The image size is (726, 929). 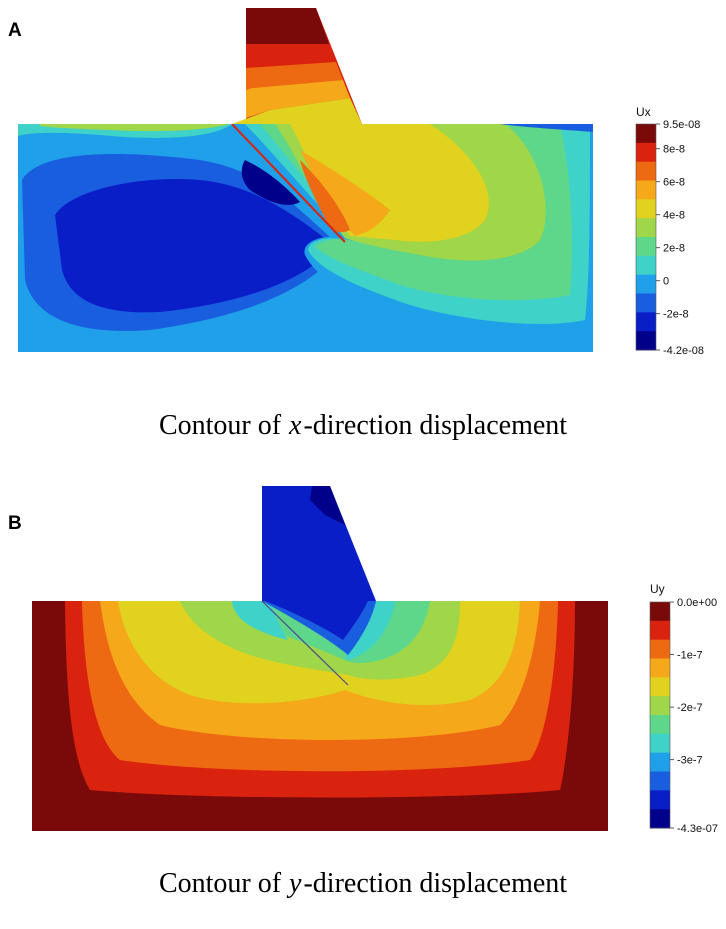 I want to click on crack-a-line, so click(x=288, y=183).